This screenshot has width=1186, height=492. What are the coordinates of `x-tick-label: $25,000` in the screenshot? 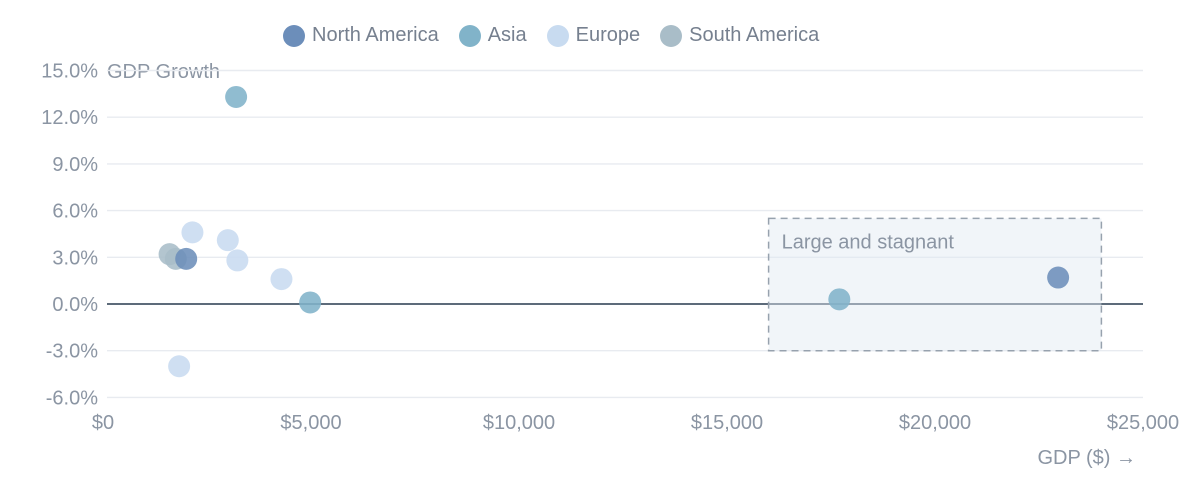 It's located at (1143, 423).